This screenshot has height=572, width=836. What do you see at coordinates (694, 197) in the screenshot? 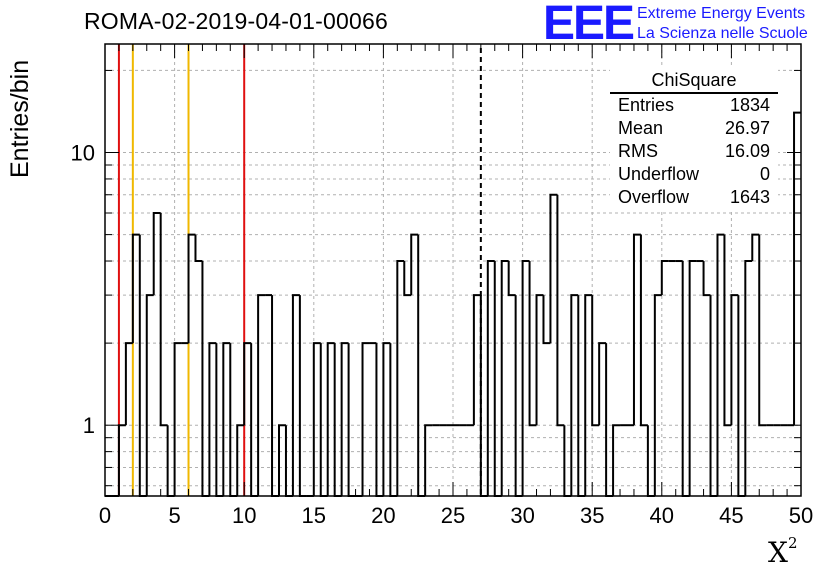
I see `stats-row-overflow: Overflow 1643` at bounding box center [694, 197].